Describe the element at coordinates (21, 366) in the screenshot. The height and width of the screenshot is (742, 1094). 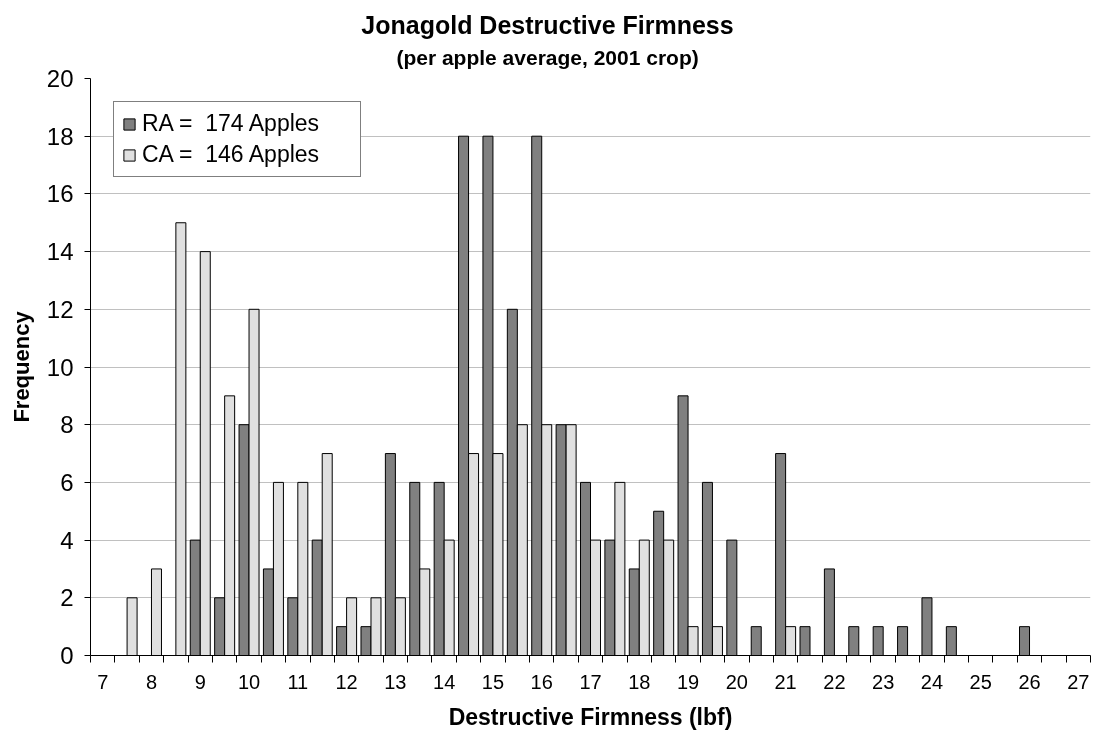
I see `y-axis-title: Frequency` at that location.